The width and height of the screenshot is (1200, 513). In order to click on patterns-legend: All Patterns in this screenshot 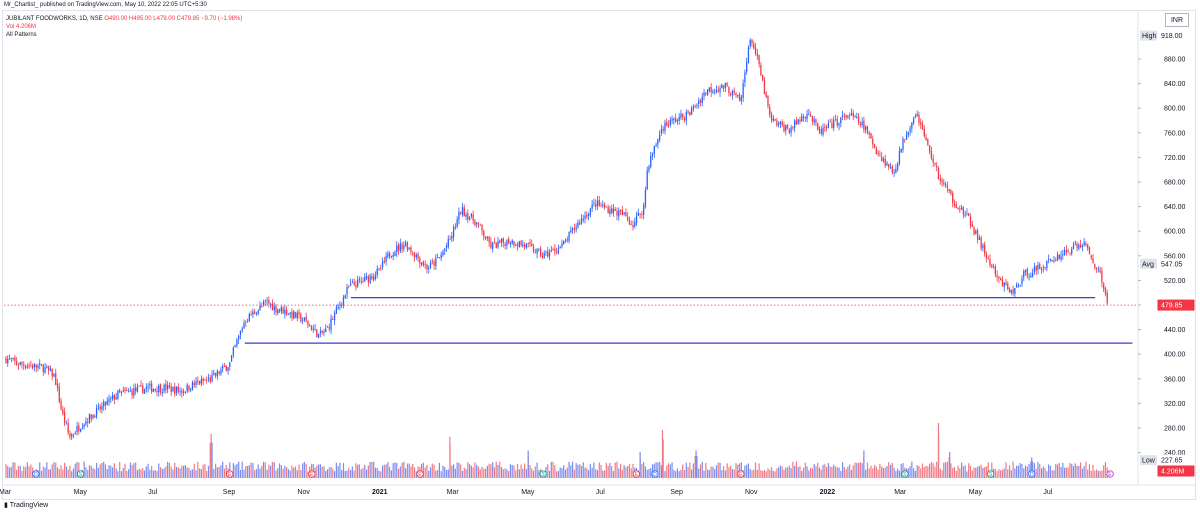, I will do `click(21, 35)`.